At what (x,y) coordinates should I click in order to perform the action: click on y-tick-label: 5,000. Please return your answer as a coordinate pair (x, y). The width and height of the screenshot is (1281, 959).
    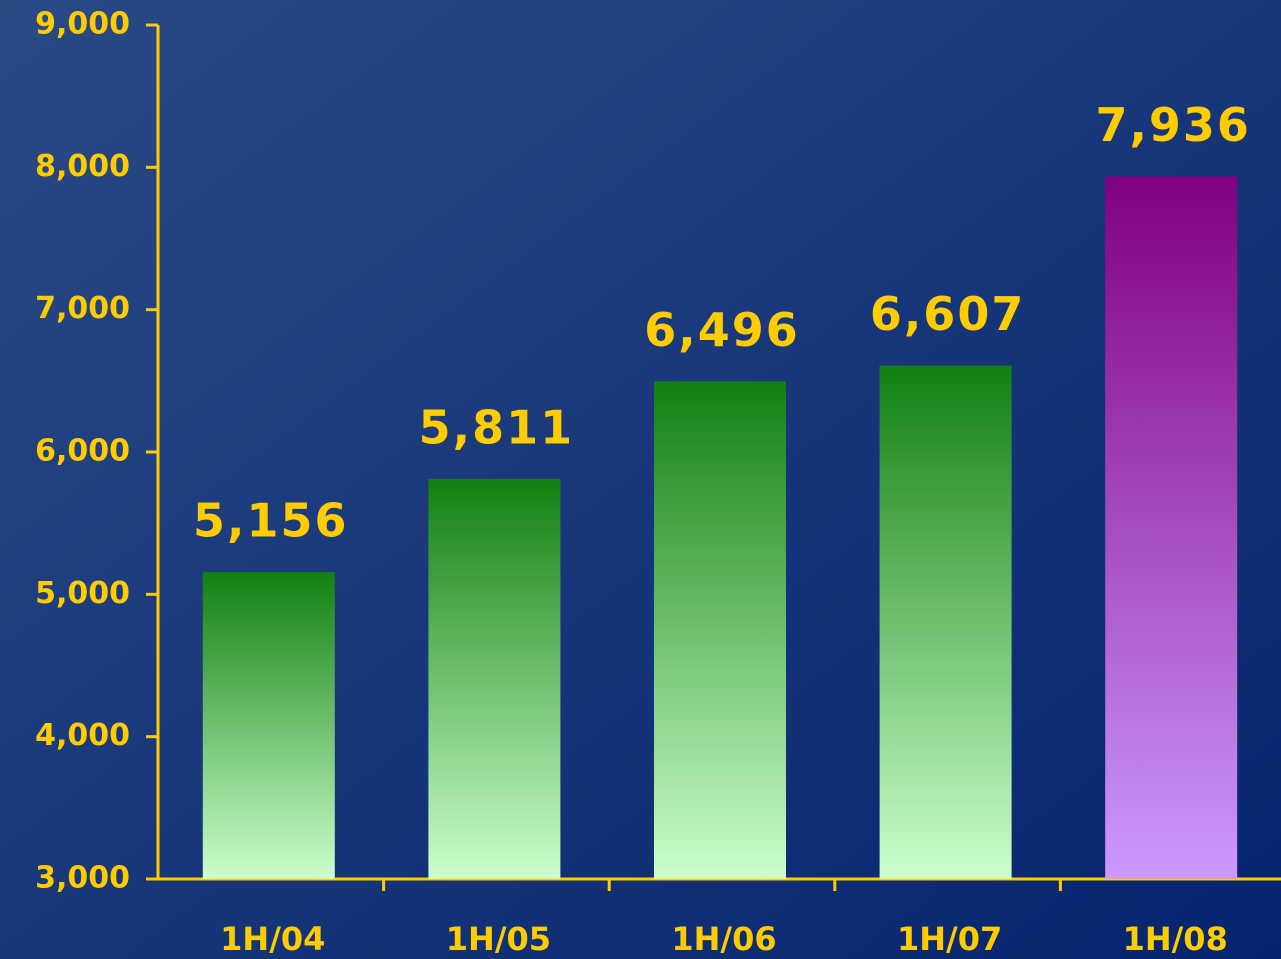
    Looking at the image, I should click on (82, 593).